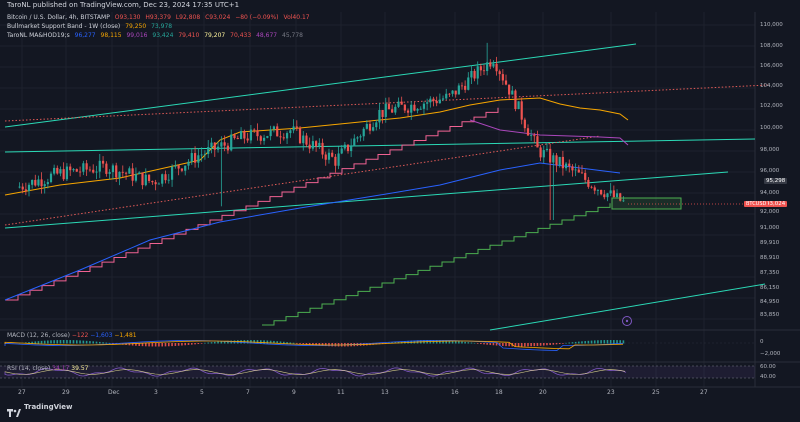 The image size is (800, 422). I want to click on rsi-axis-hi: 60.00, so click(768, 367).